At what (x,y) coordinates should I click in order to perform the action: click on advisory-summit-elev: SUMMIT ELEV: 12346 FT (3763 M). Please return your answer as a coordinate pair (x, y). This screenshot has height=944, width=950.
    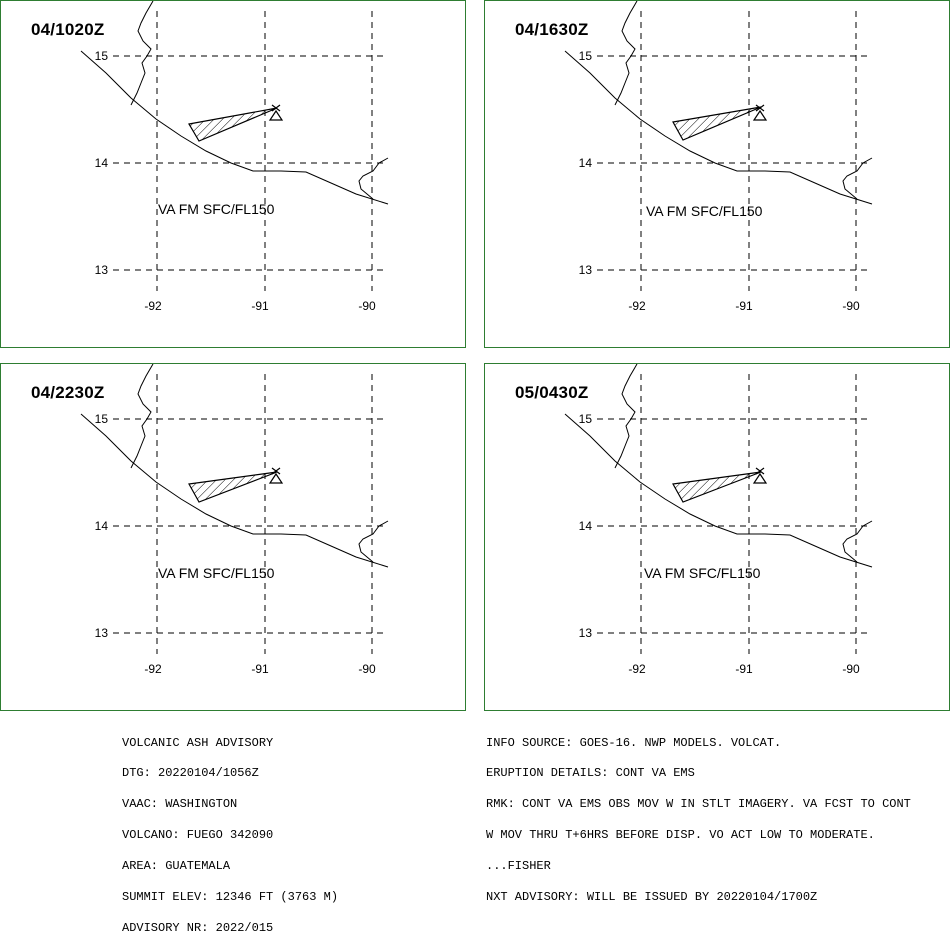
    Looking at the image, I should click on (230, 897).